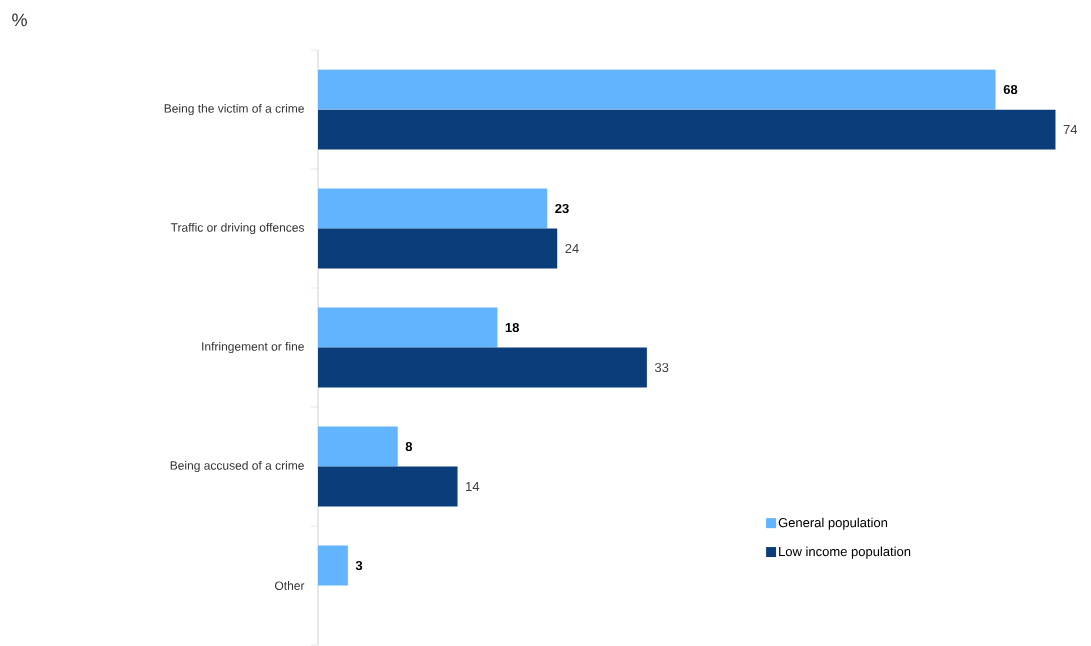  What do you see at coordinates (661, 367) in the screenshot?
I see `data-label: 33` at bounding box center [661, 367].